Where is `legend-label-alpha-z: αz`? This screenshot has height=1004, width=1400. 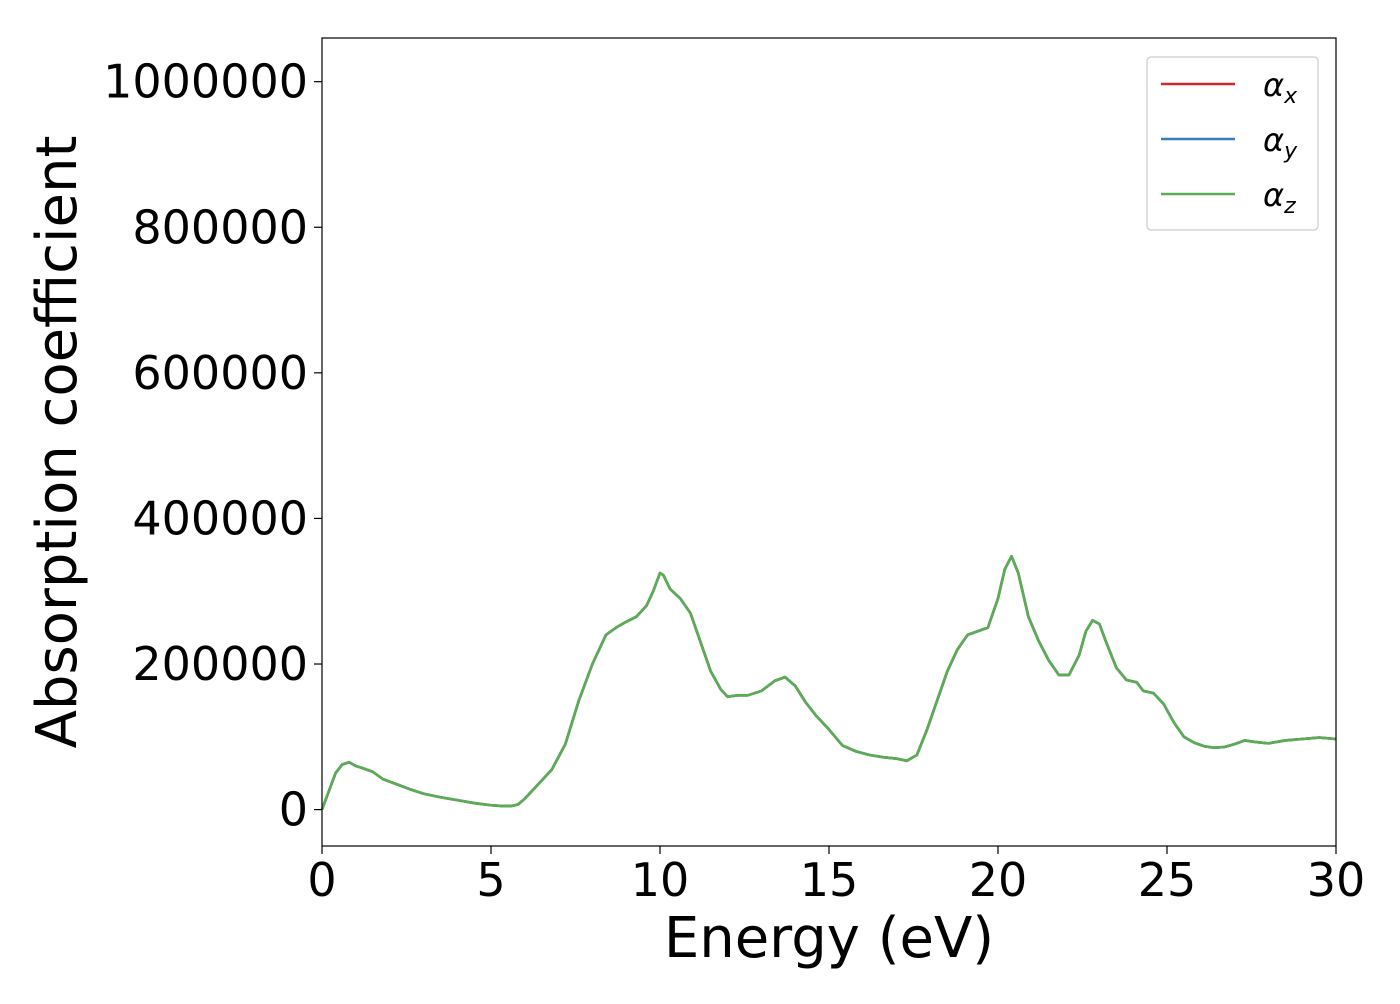 legend-label-alpha-z: αz is located at coordinates (1279, 197).